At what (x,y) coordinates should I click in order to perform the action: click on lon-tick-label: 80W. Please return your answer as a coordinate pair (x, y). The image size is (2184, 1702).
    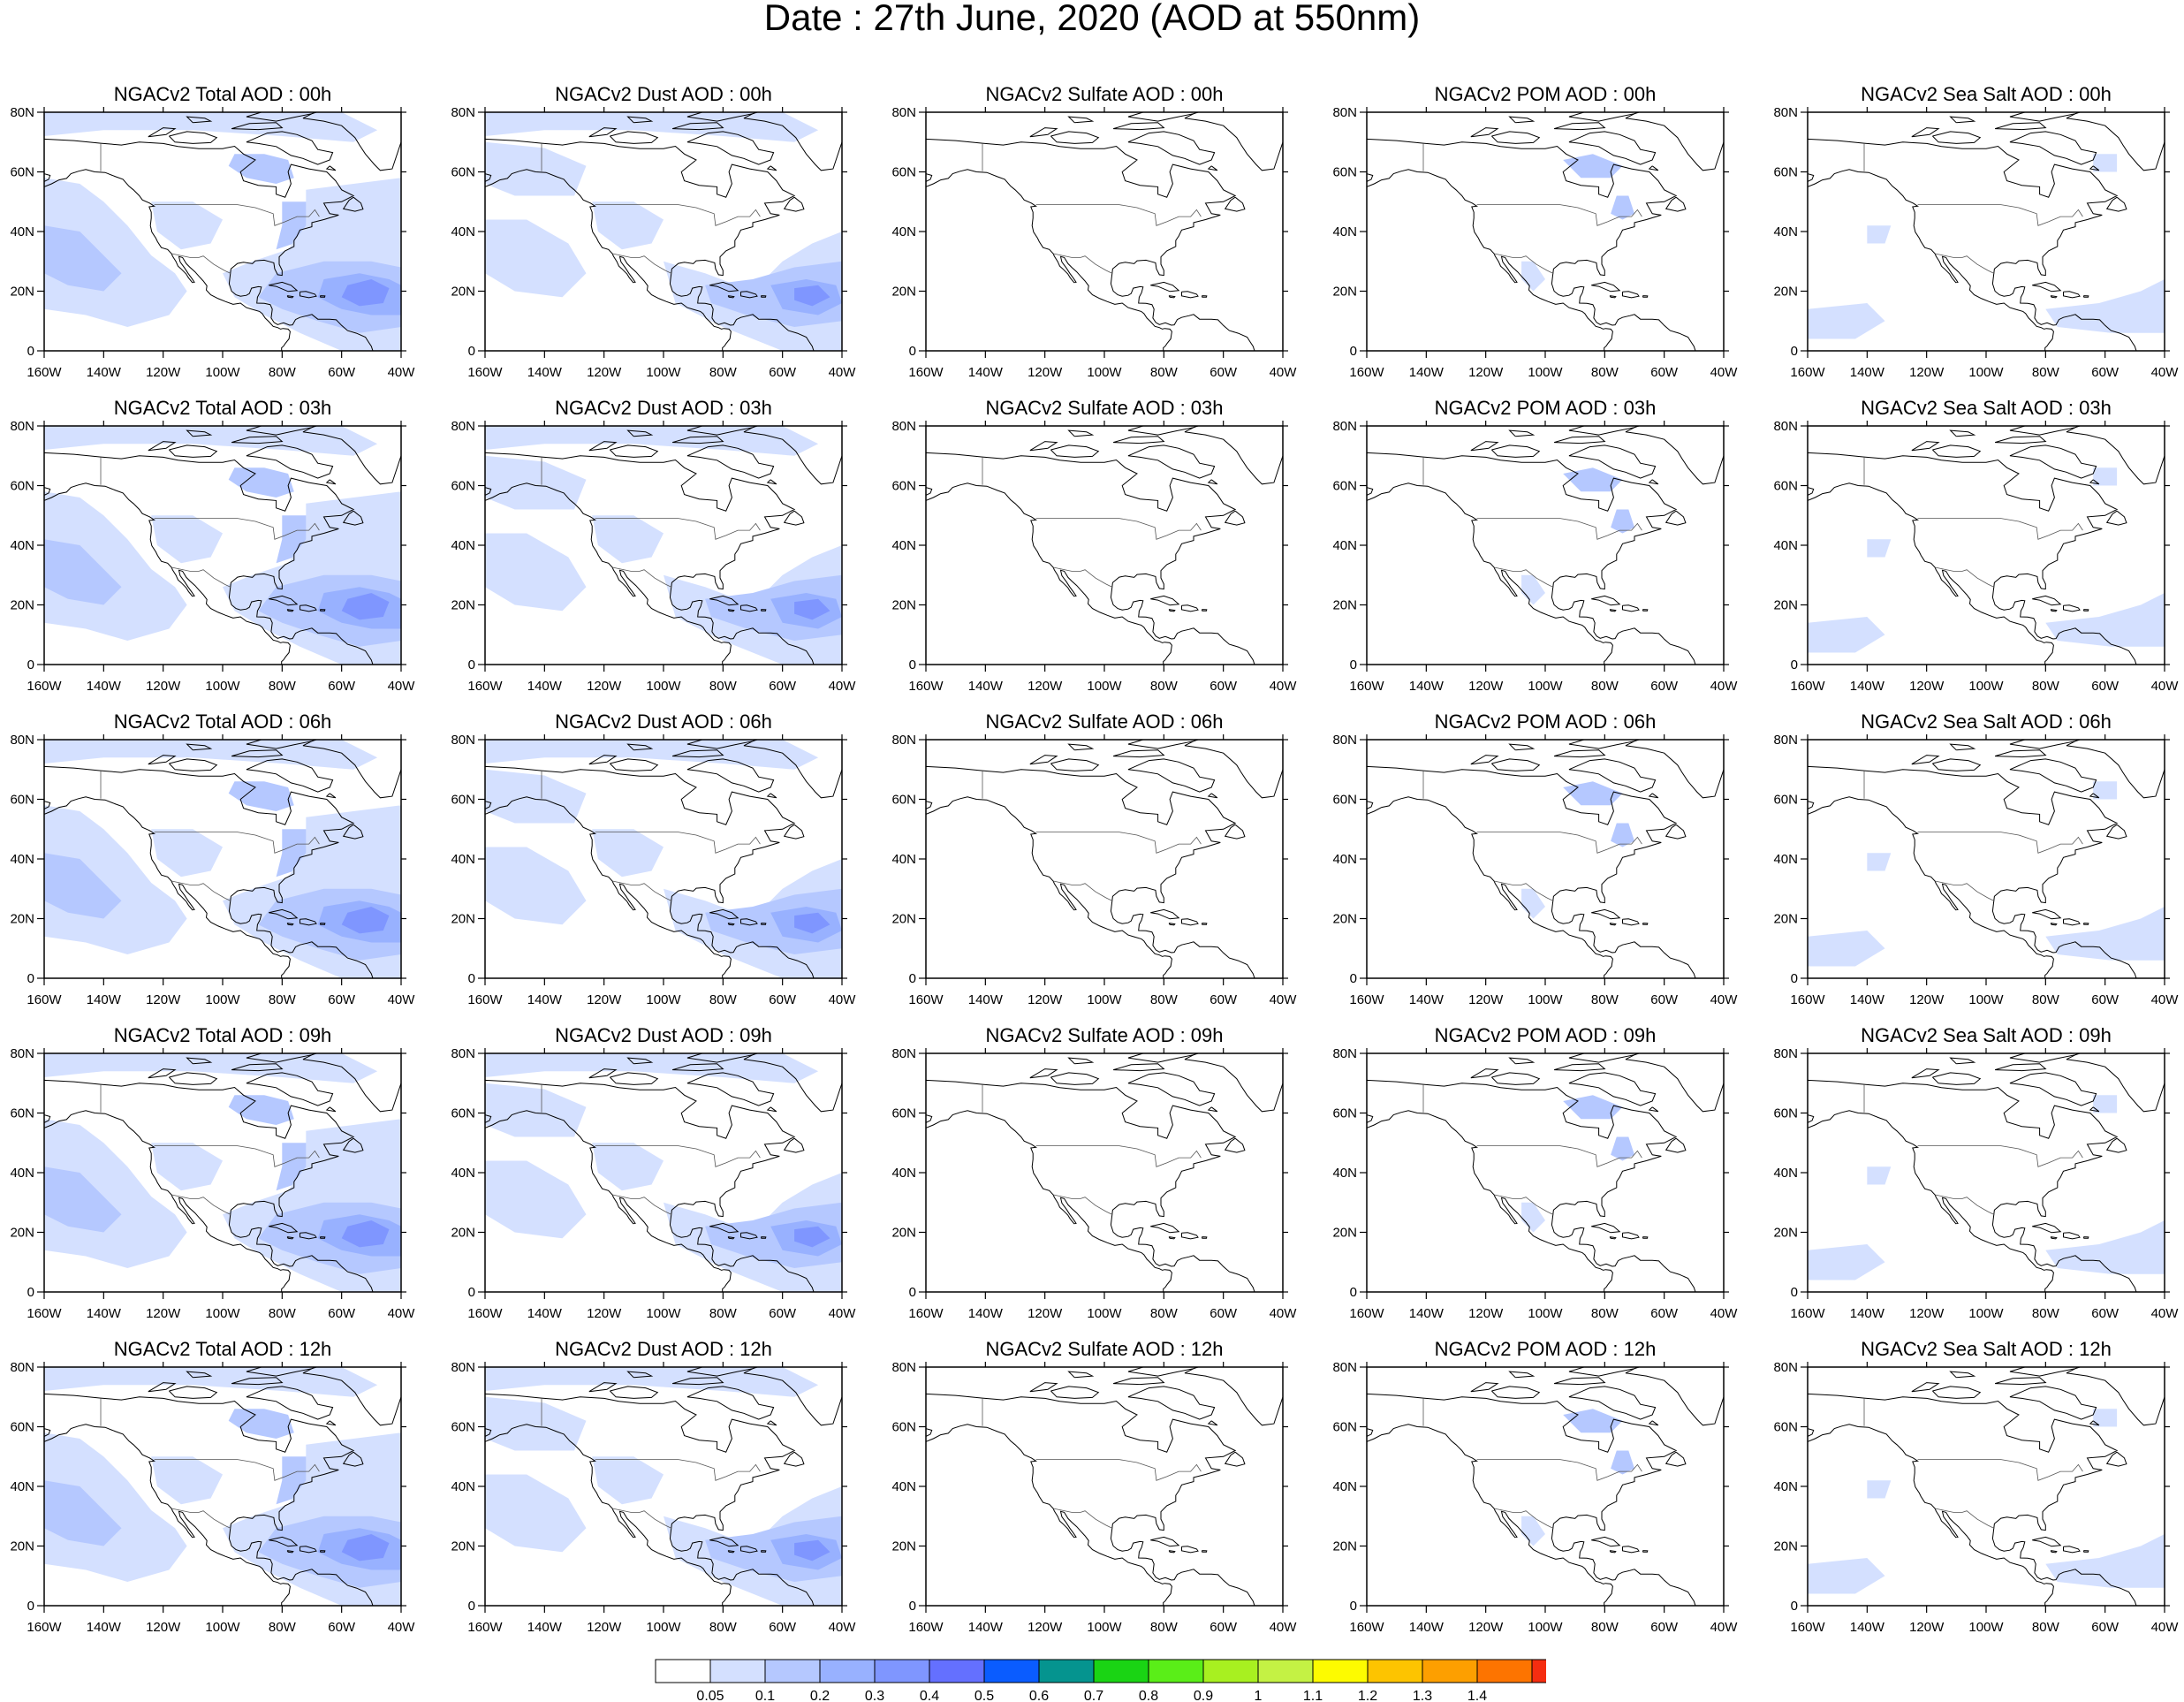
    Looking at the image, I should click on (2046, 372).